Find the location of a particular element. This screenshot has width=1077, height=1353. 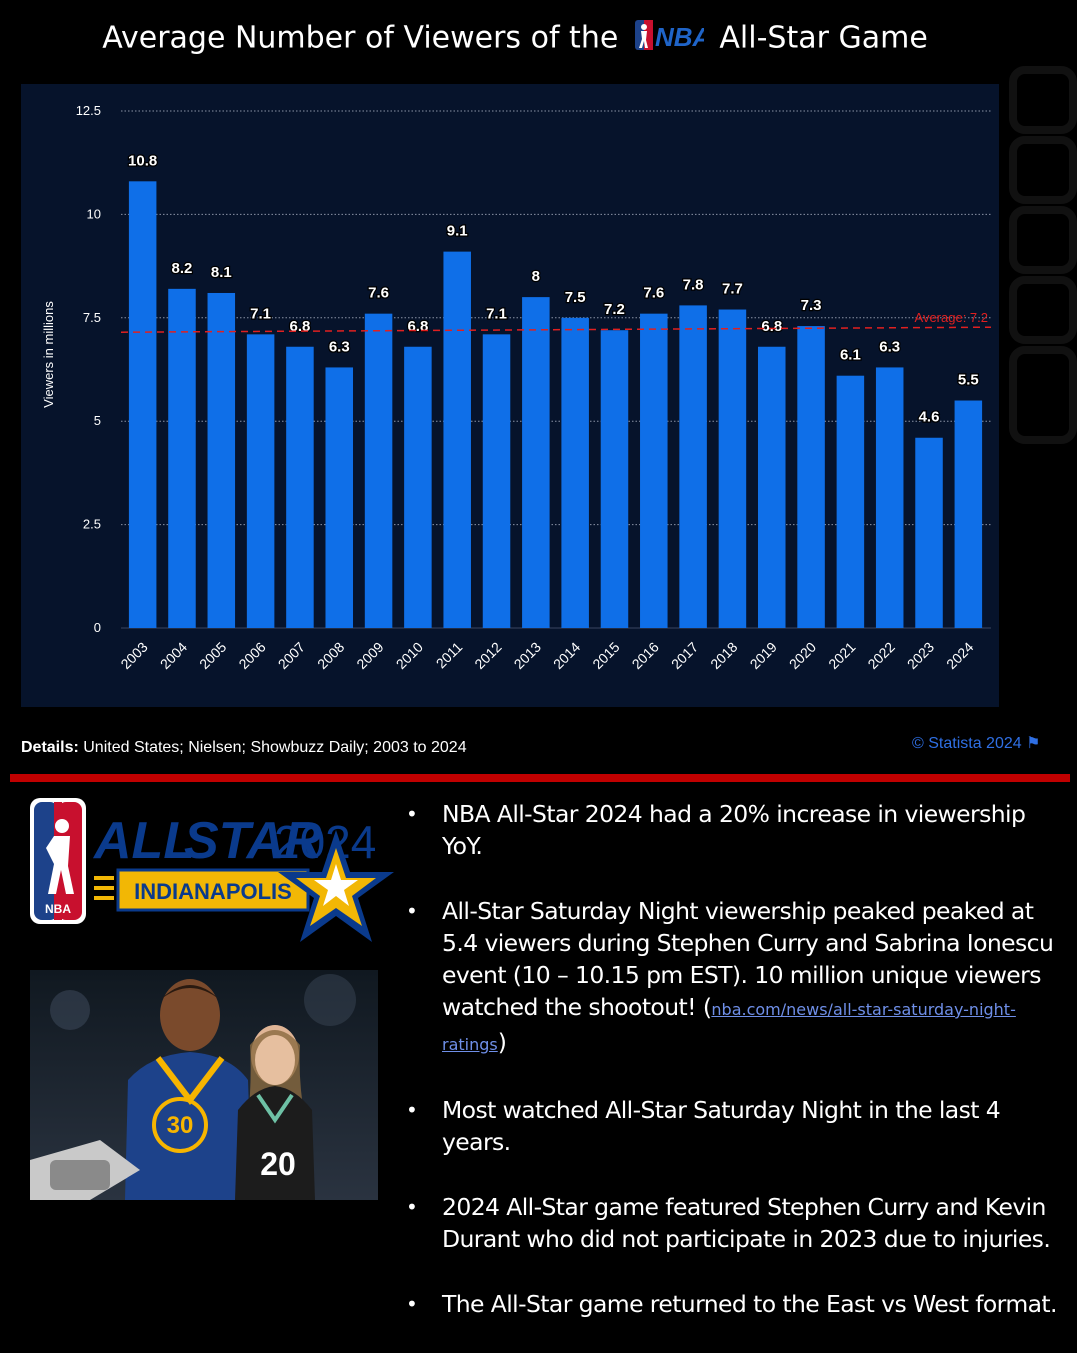

x-tick-label: 2016 is located at coordinates (645, 655).